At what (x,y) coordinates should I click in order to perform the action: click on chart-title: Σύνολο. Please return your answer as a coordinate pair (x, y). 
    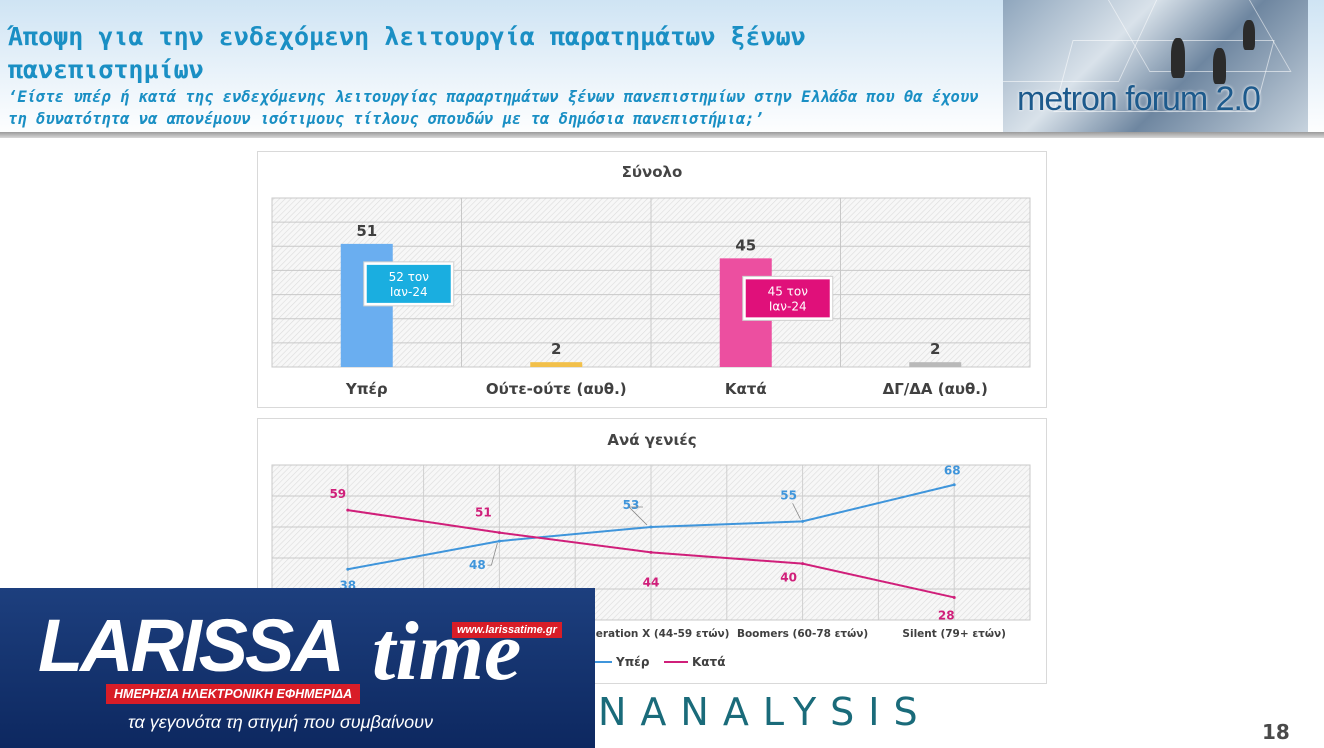
    Looking at the image, I should click on (652, 172).